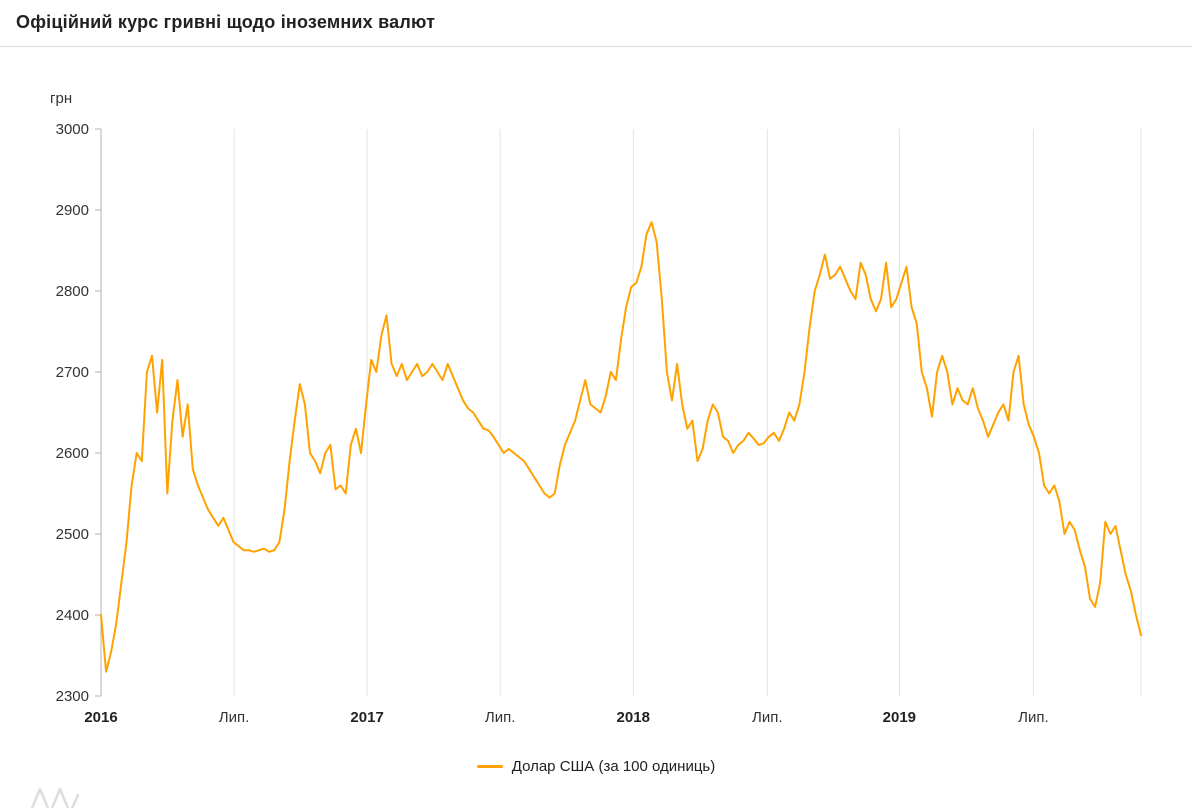 The height and width of the screenshot is (808, 1192). What do you see at coordinates (72, 696) in the screenshot?
I see `y-tick-label: 2300` at bounding box center [72, 696].